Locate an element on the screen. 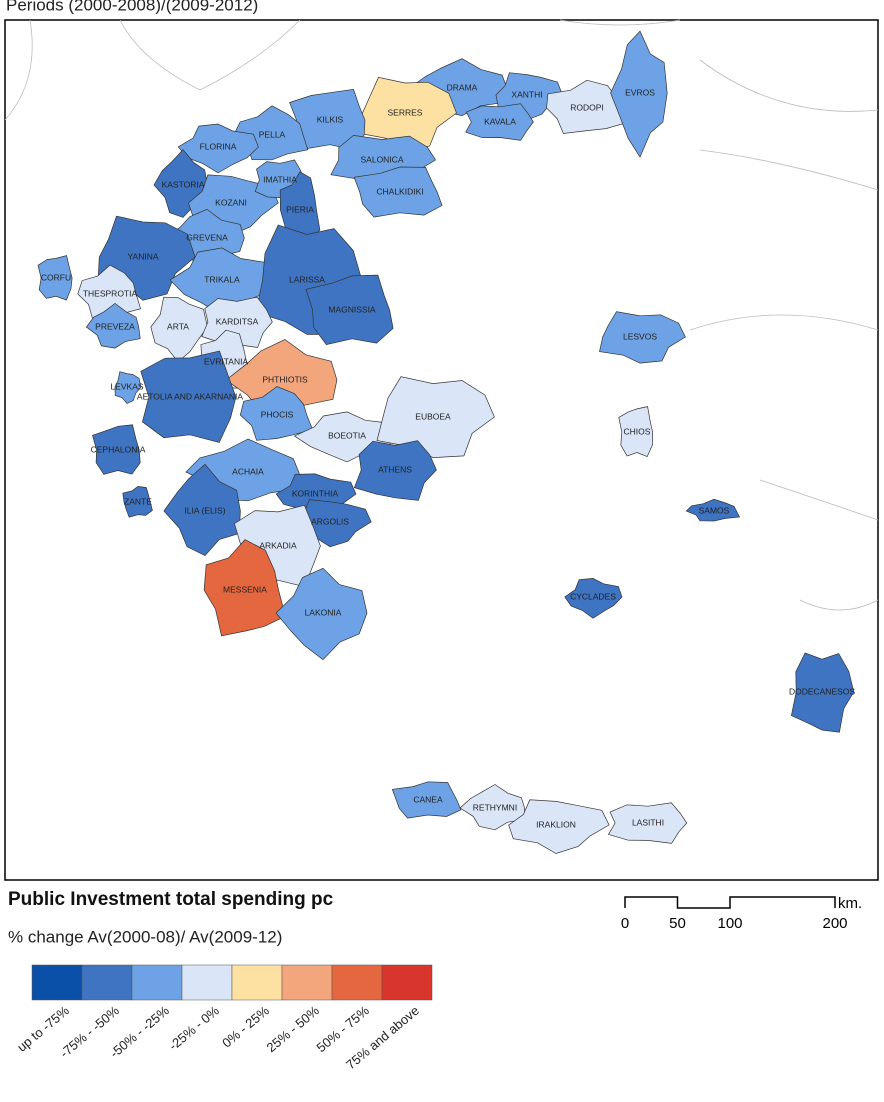  region-label: MESSENIA is located at coordinates (245, 589).